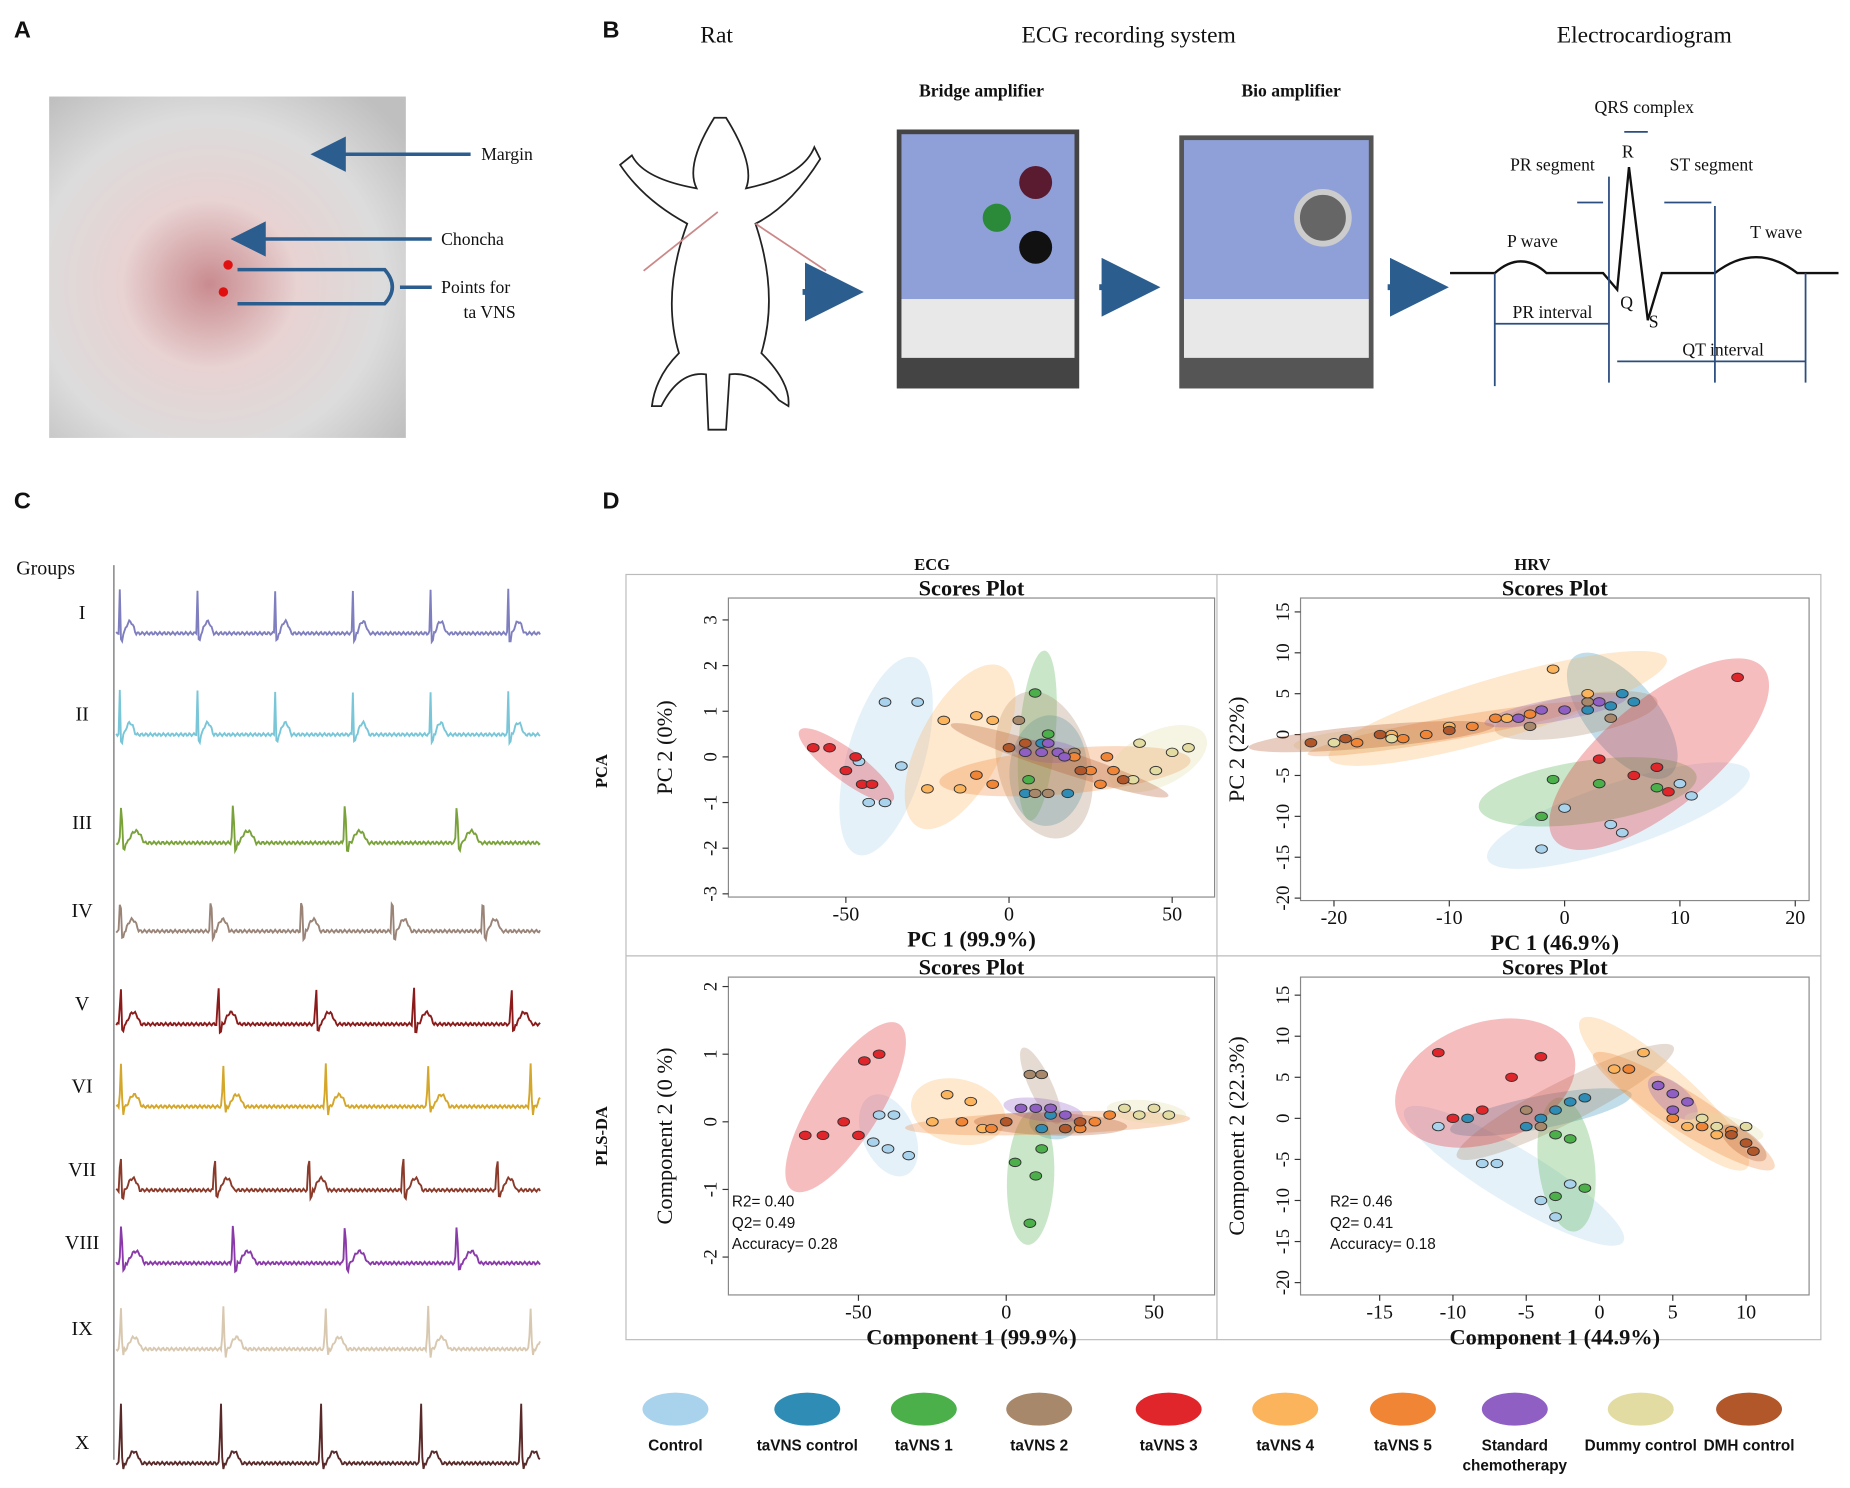  Describe the element at coordinates (82, 613) in the screenshot. I see `group-label: I` at that location.